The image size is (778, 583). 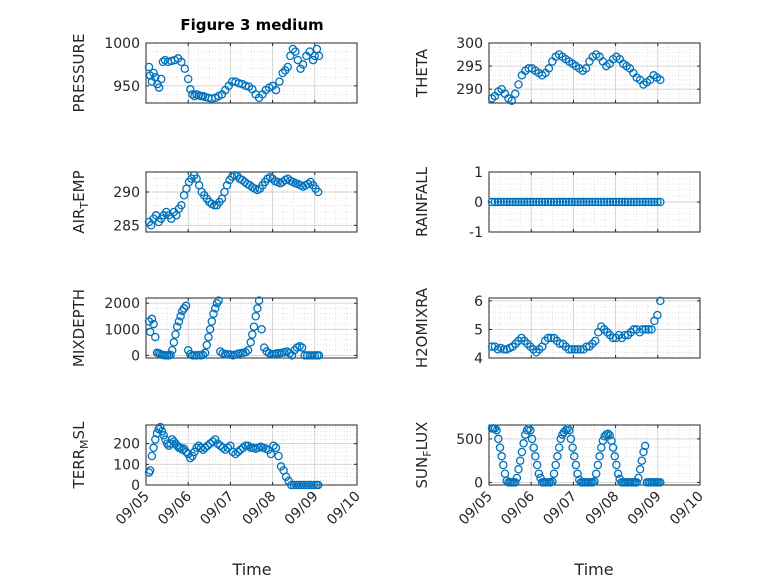 What do you see at coordinates (476, 233) in the screenshot?
I see `y-tick-label: -1` at bounding box center [476, 233].